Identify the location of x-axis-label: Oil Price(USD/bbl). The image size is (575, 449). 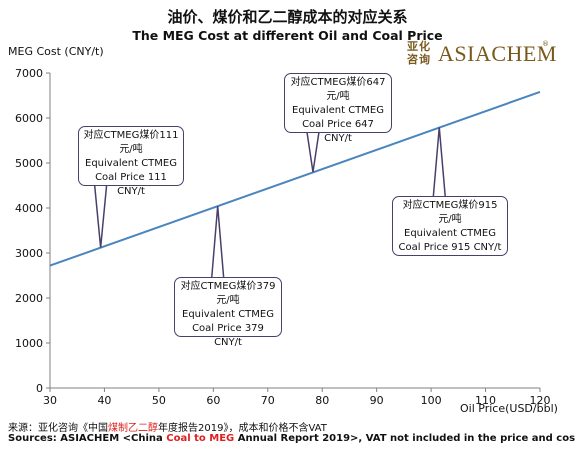
(509, 408).